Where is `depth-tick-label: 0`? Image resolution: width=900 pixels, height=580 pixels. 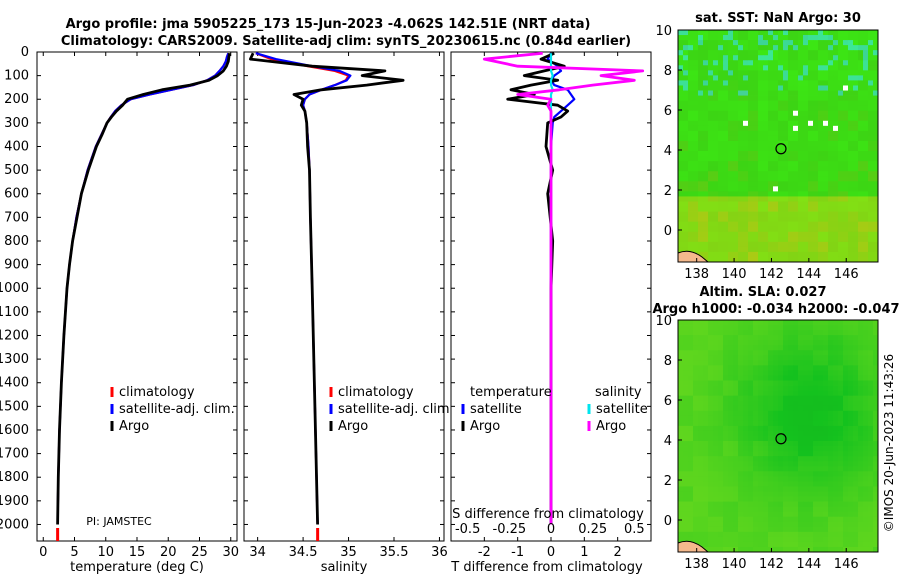
depth-tick-label: 0 is located at coordinates (25, 52).